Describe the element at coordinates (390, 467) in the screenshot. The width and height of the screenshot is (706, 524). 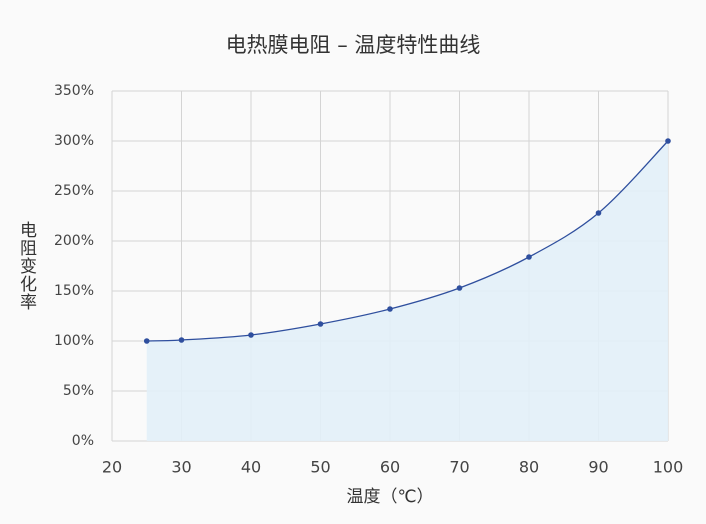
I see `x-tick-label: 60` at that location.